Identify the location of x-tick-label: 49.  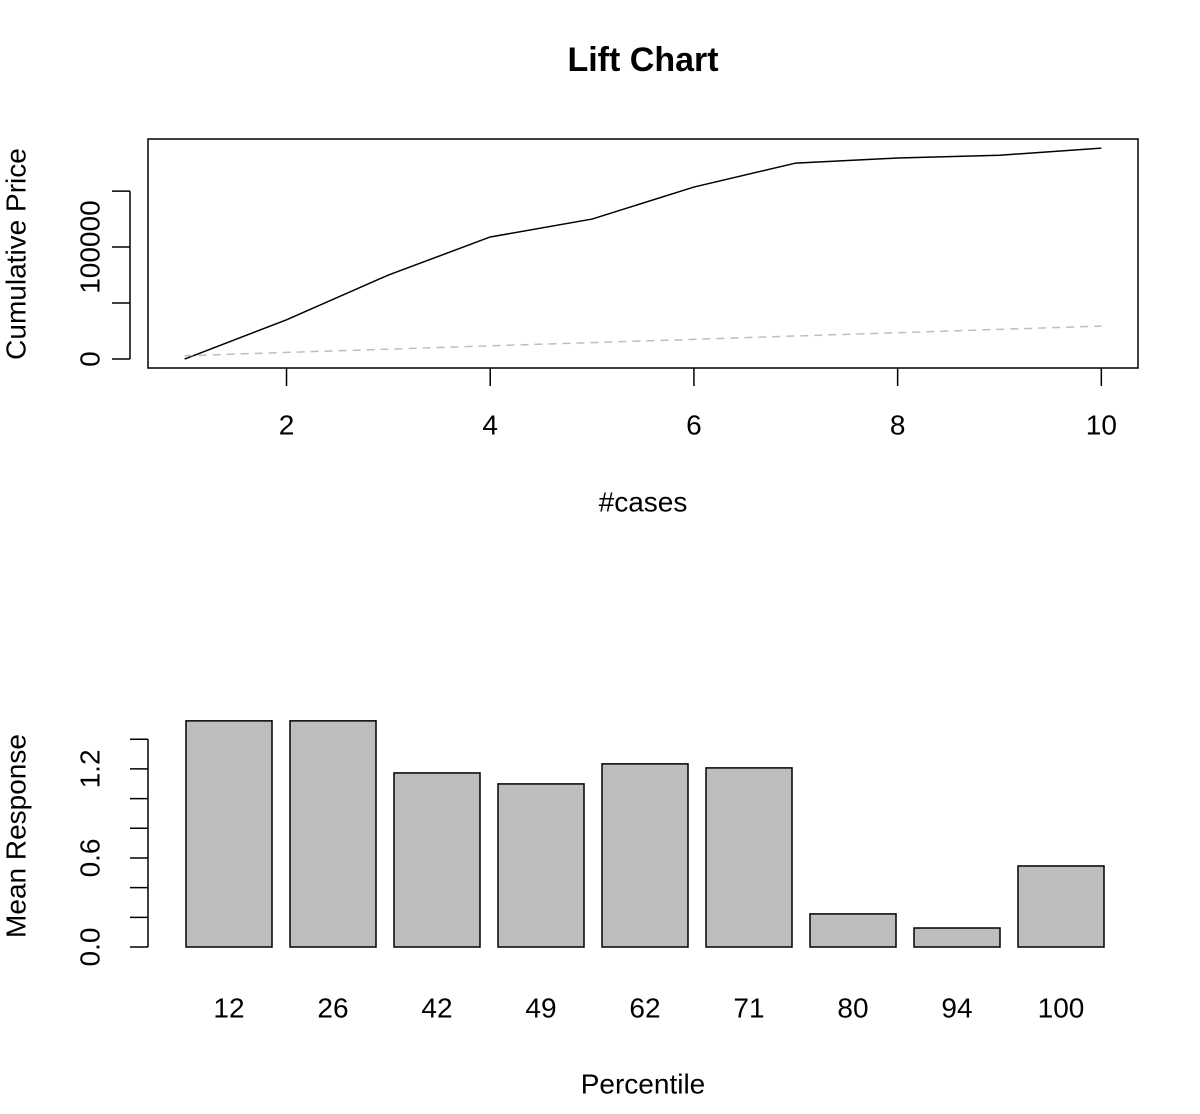
(540, 1007).